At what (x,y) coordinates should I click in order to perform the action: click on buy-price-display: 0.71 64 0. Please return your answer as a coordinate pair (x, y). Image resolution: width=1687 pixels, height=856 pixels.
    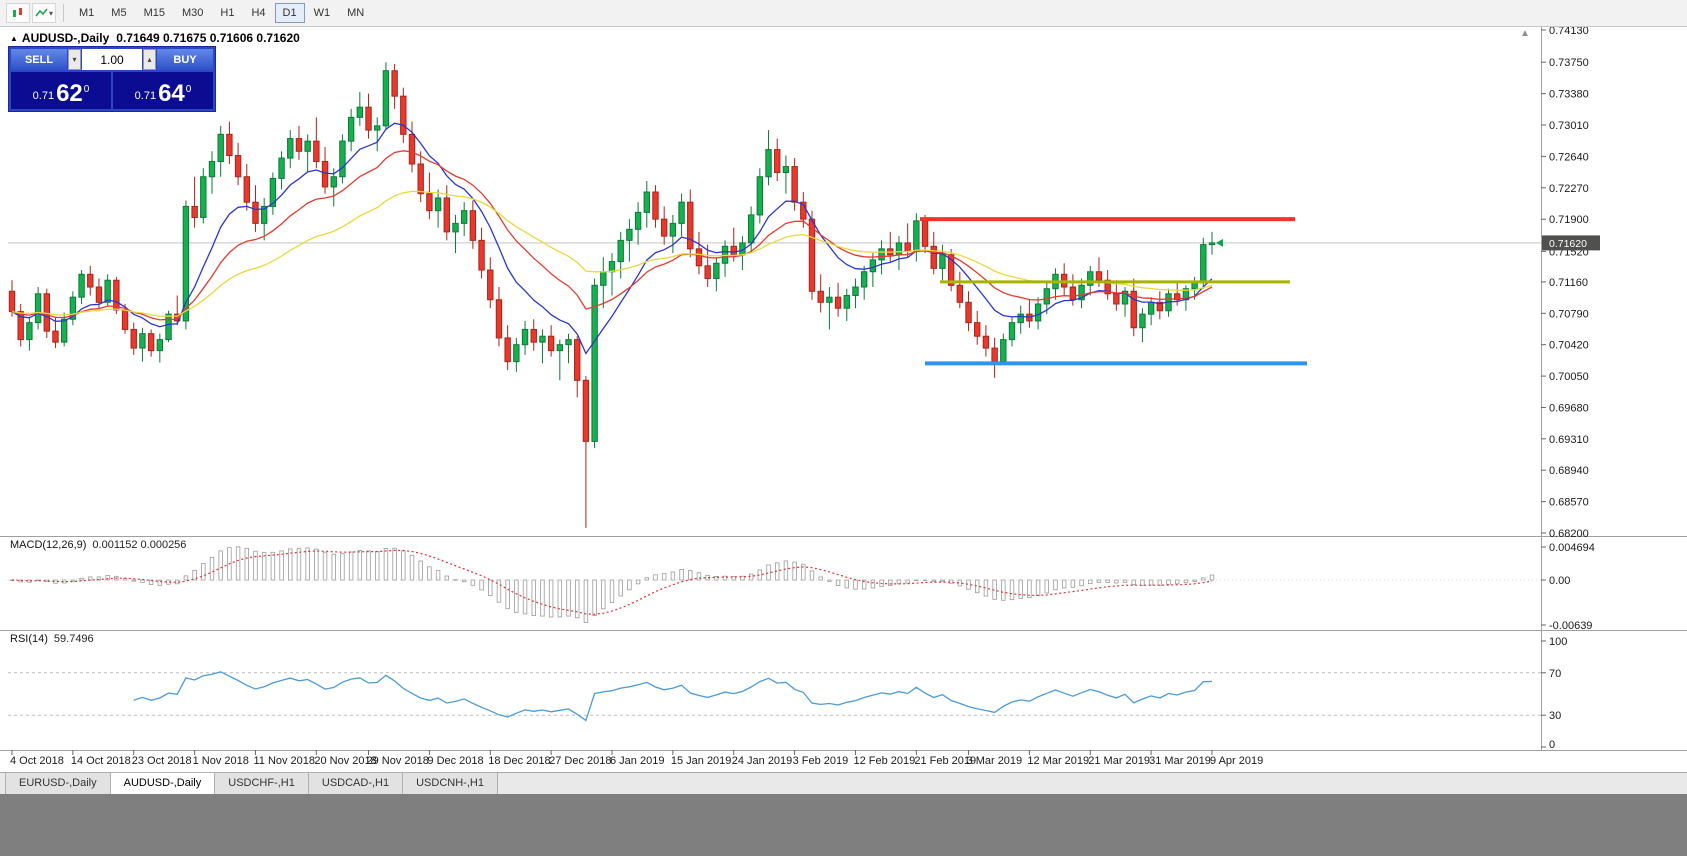
    Looking at the image, I should click on (163, 90).